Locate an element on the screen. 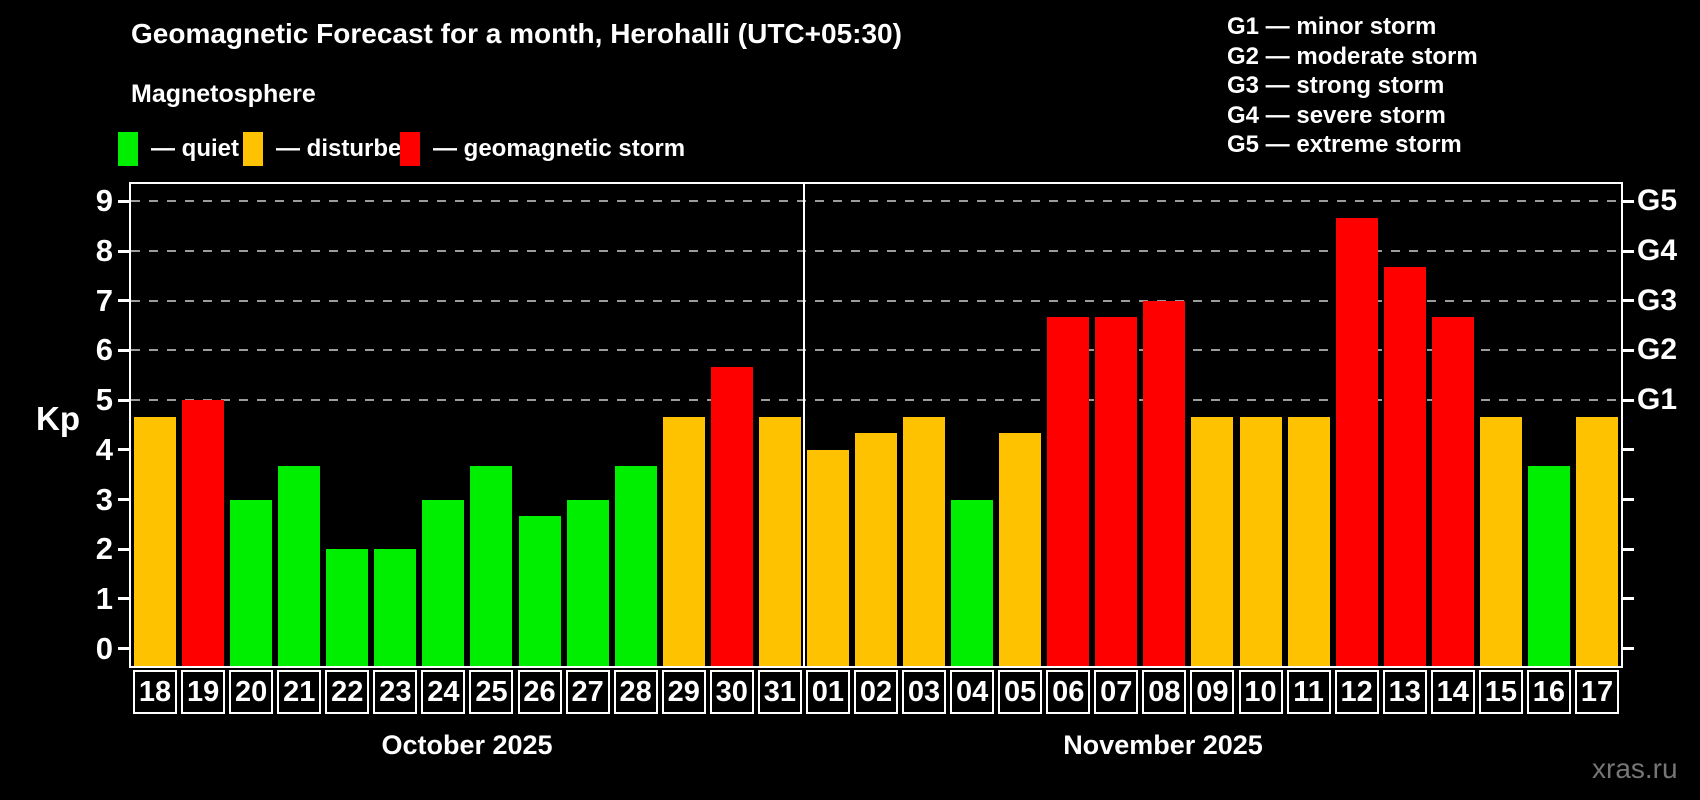 This screenshot has height=800, width=1700. storm-color-swatch is located at coordinates (410, 149).